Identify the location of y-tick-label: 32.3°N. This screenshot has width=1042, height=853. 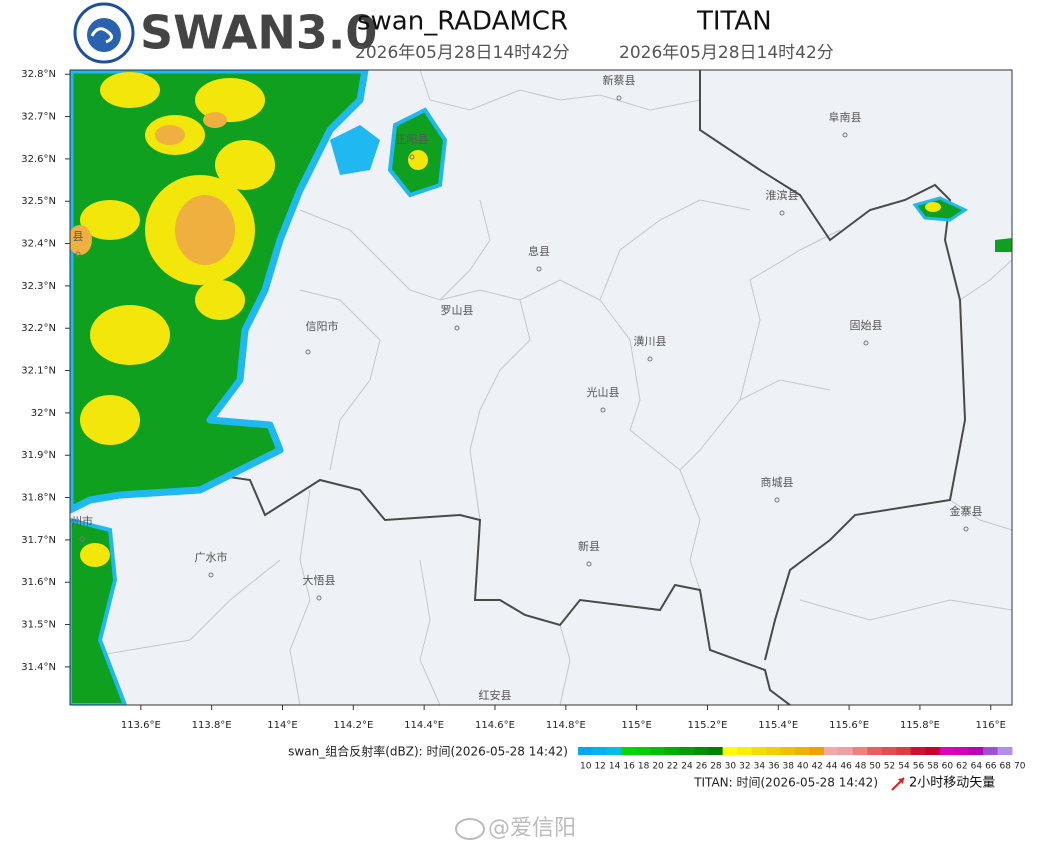
(38, 286).